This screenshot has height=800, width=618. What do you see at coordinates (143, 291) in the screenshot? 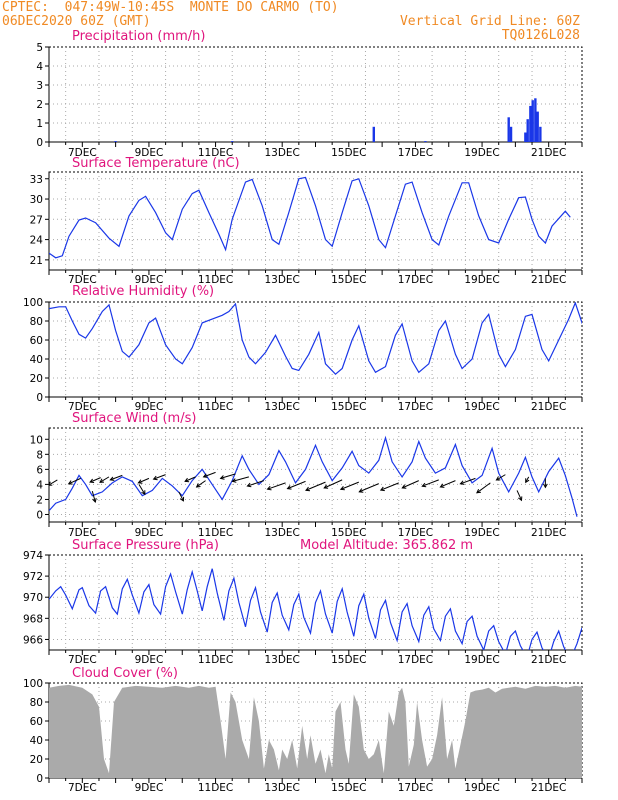
I see `panel-title: Relative Humidity (%)` at bounding box center [143, 291].